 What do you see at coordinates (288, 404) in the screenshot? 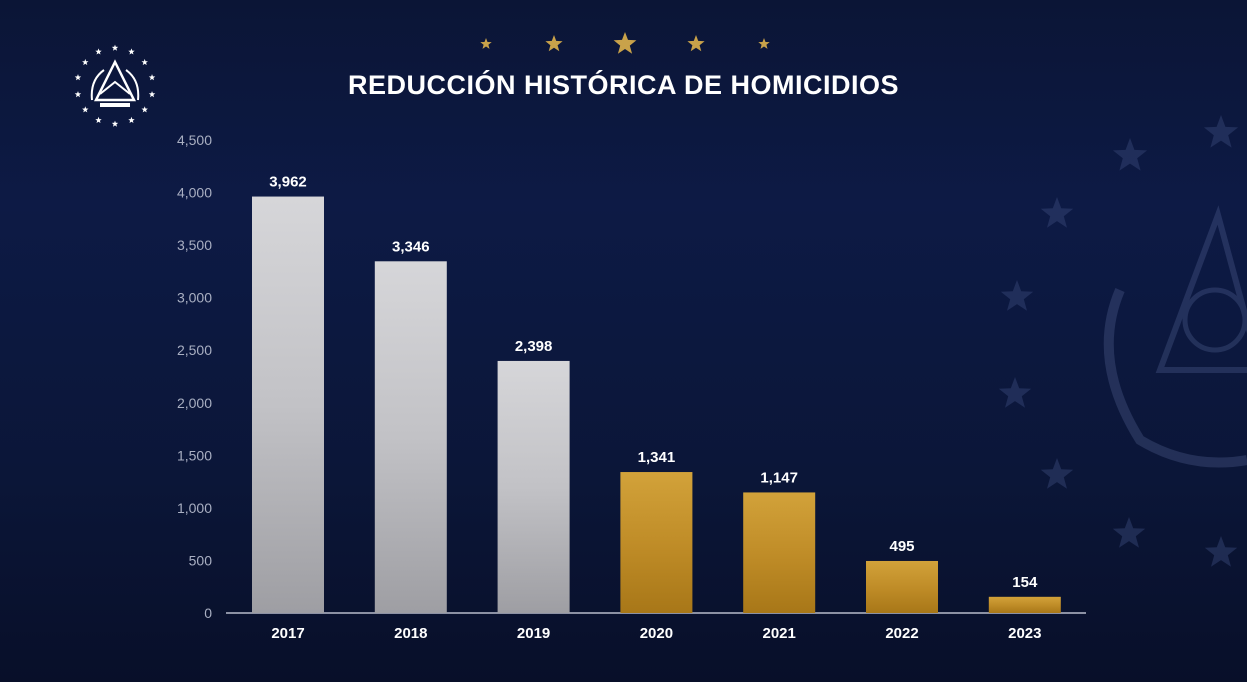
I see `bar-2017` at bounding box center [288, 404].